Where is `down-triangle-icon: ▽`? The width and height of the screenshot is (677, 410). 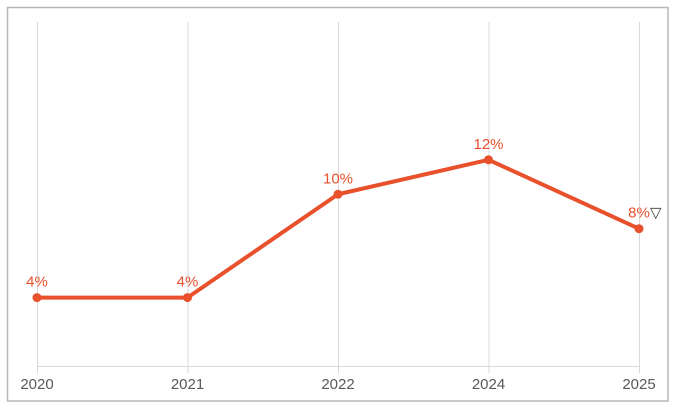
down-triangle-icon: ▽ is located at coordinates (656, 213).